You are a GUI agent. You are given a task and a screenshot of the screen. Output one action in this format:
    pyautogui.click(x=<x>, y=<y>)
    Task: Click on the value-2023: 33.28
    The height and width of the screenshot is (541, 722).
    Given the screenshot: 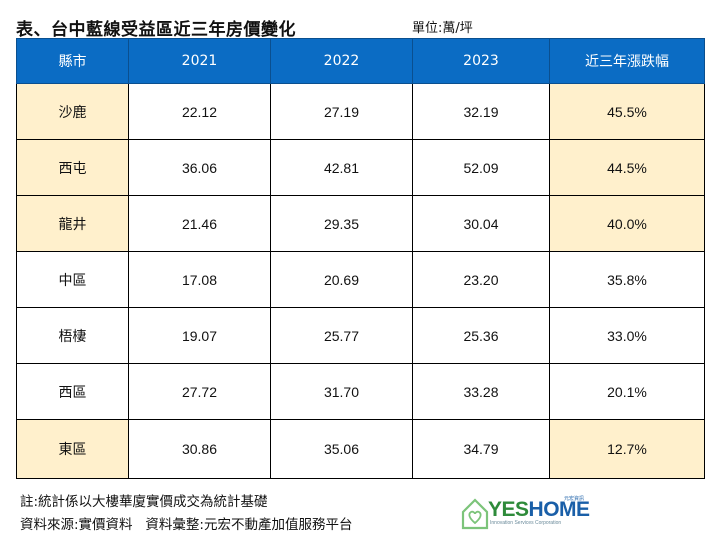 What is the action you would take?
    pyautogui.click(x=481, y=391)
    